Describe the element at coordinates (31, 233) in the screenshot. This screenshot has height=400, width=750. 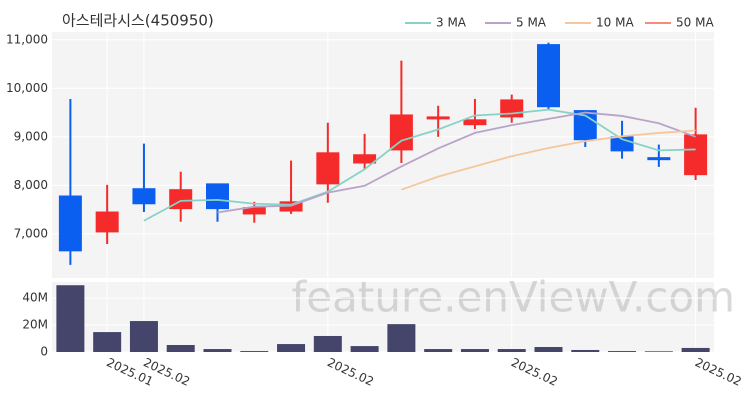
I see `y-tick-label: 7,000` at that location.